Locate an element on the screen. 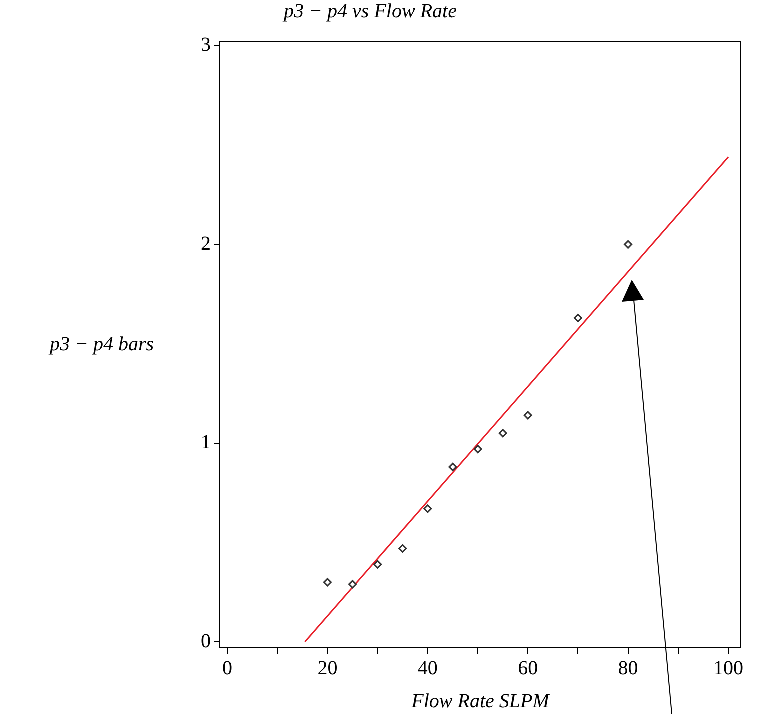 The image size is (767, 714). y-tick-label: 1 is located at coordinates (206, 443).